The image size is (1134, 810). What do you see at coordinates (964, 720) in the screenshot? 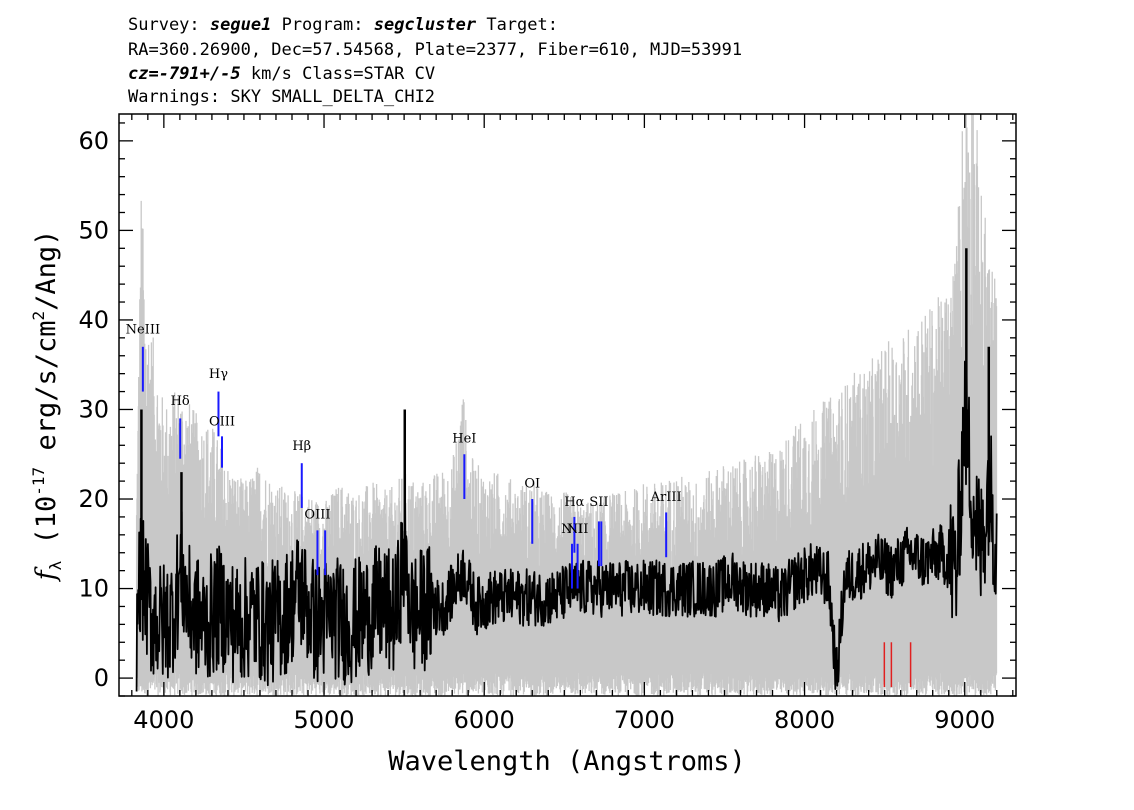
I see `x-tick-label: 9000` at bounding box center [964, 720].